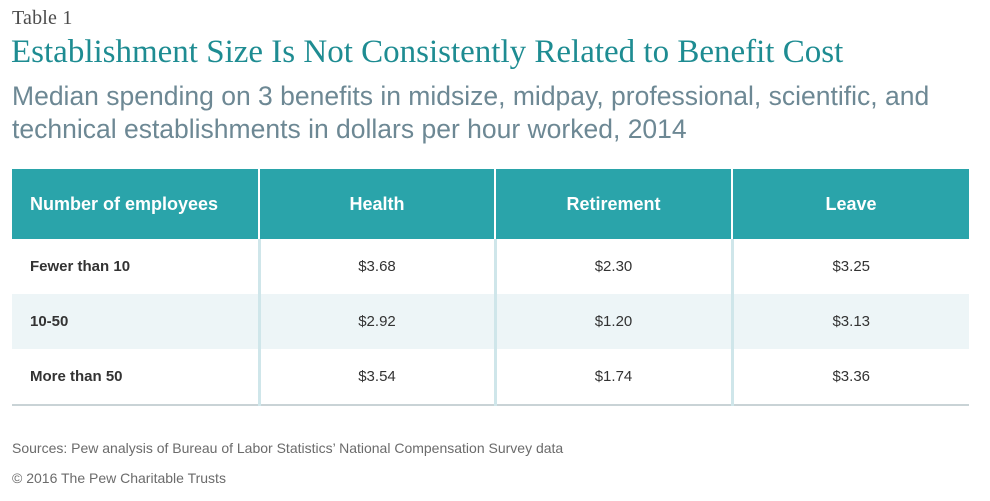 The image size is (990, 501). Describe the element at coordinates (614, 321) in the screenshot. I see `cell-retirement: $1.20` at that location.